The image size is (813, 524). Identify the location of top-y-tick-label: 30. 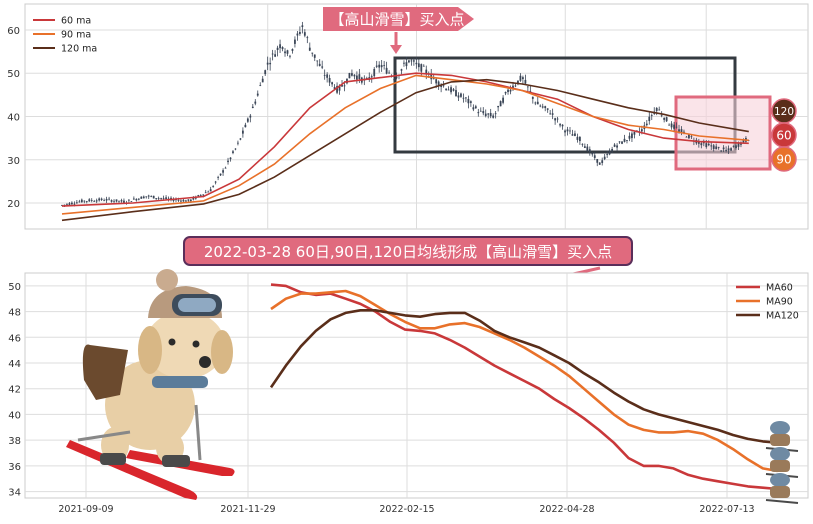
(13, 161).